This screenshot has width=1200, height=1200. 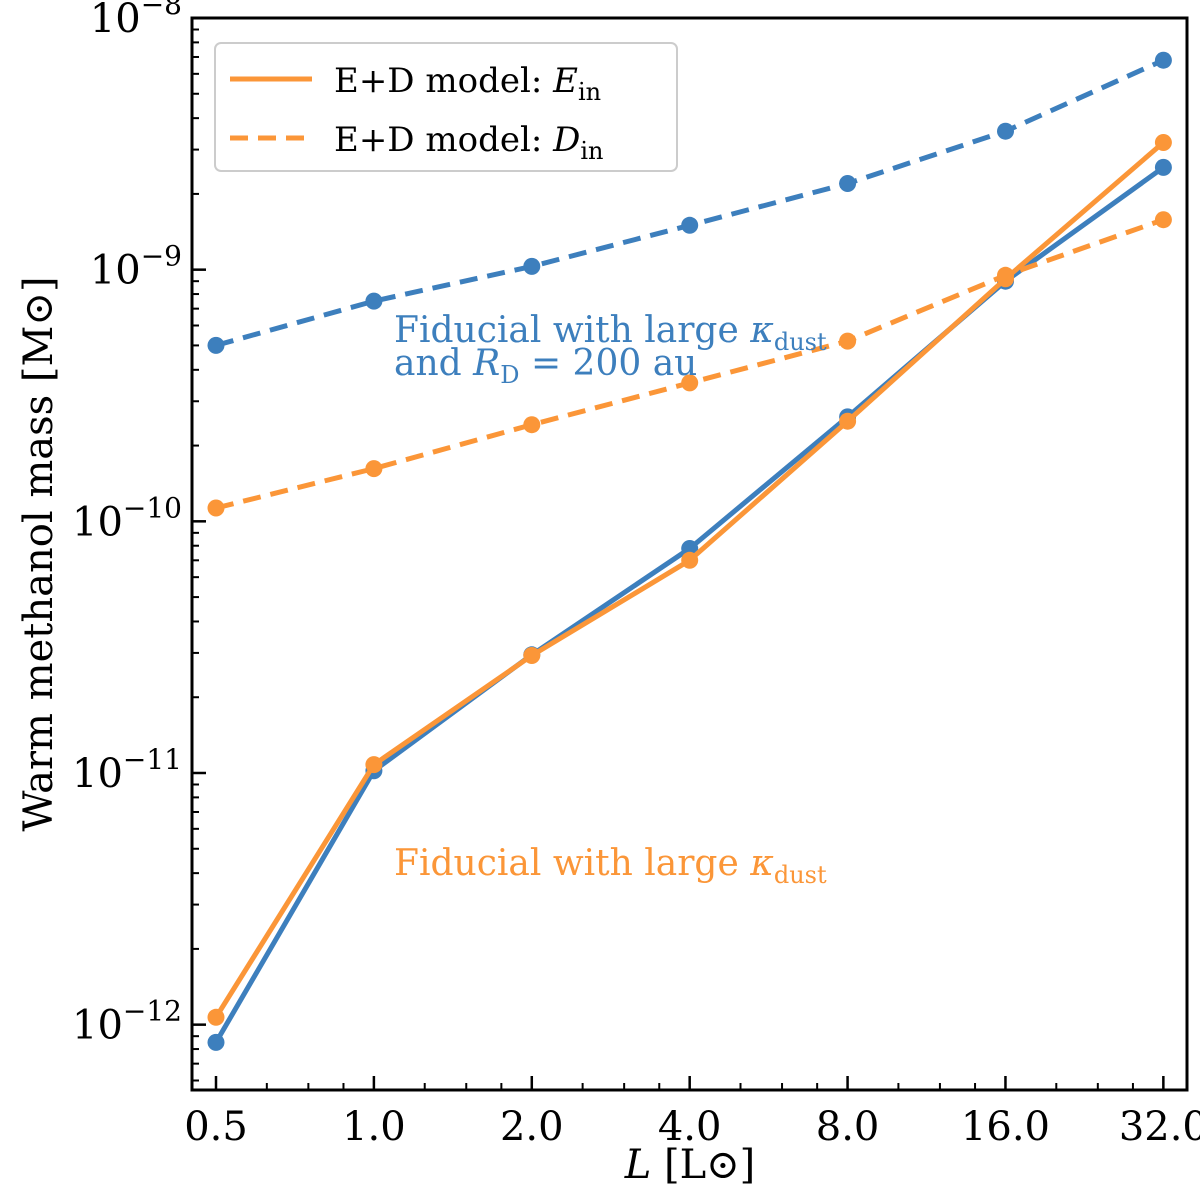 I want to click on annotation-blue-line2: and RD = 200 au, so click(x=545, y=366).